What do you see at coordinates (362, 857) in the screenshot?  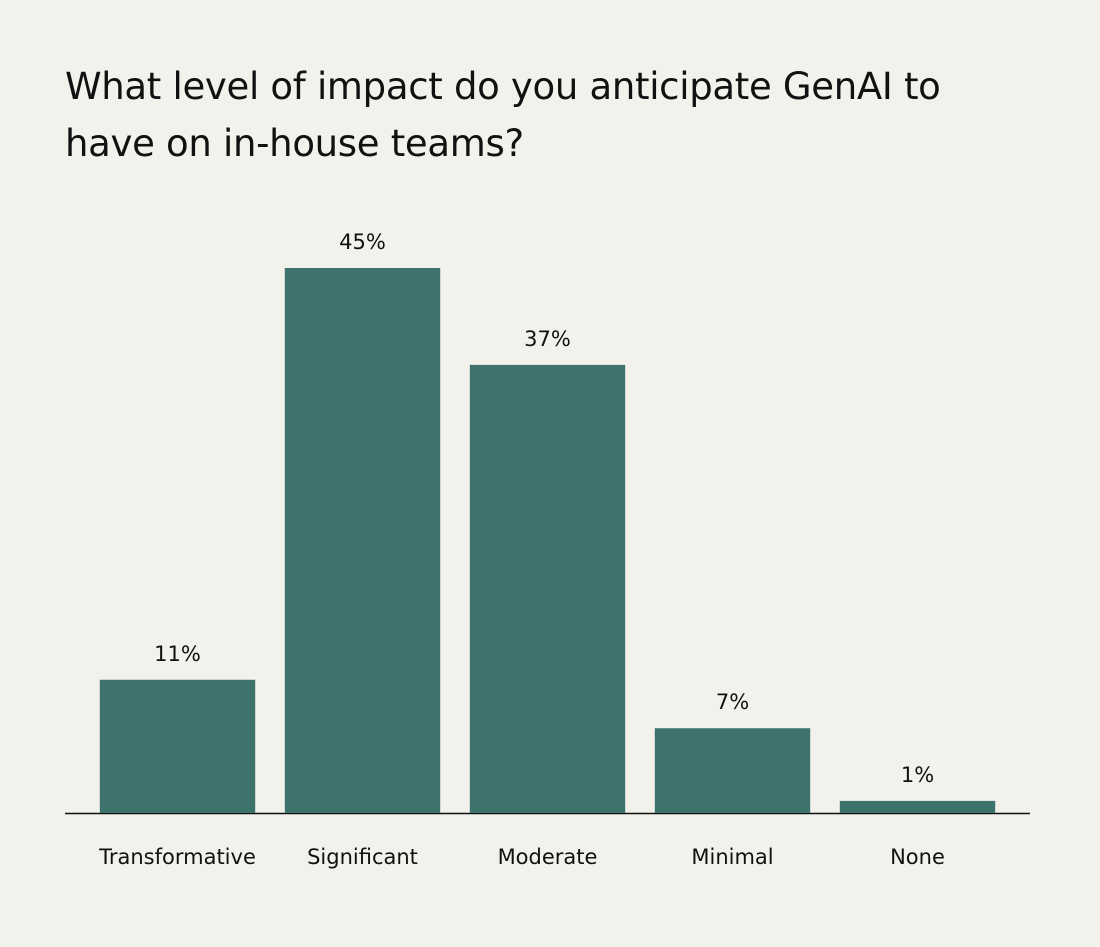 I see `x-tick-label: Significant` at bounding box center [362, 857].